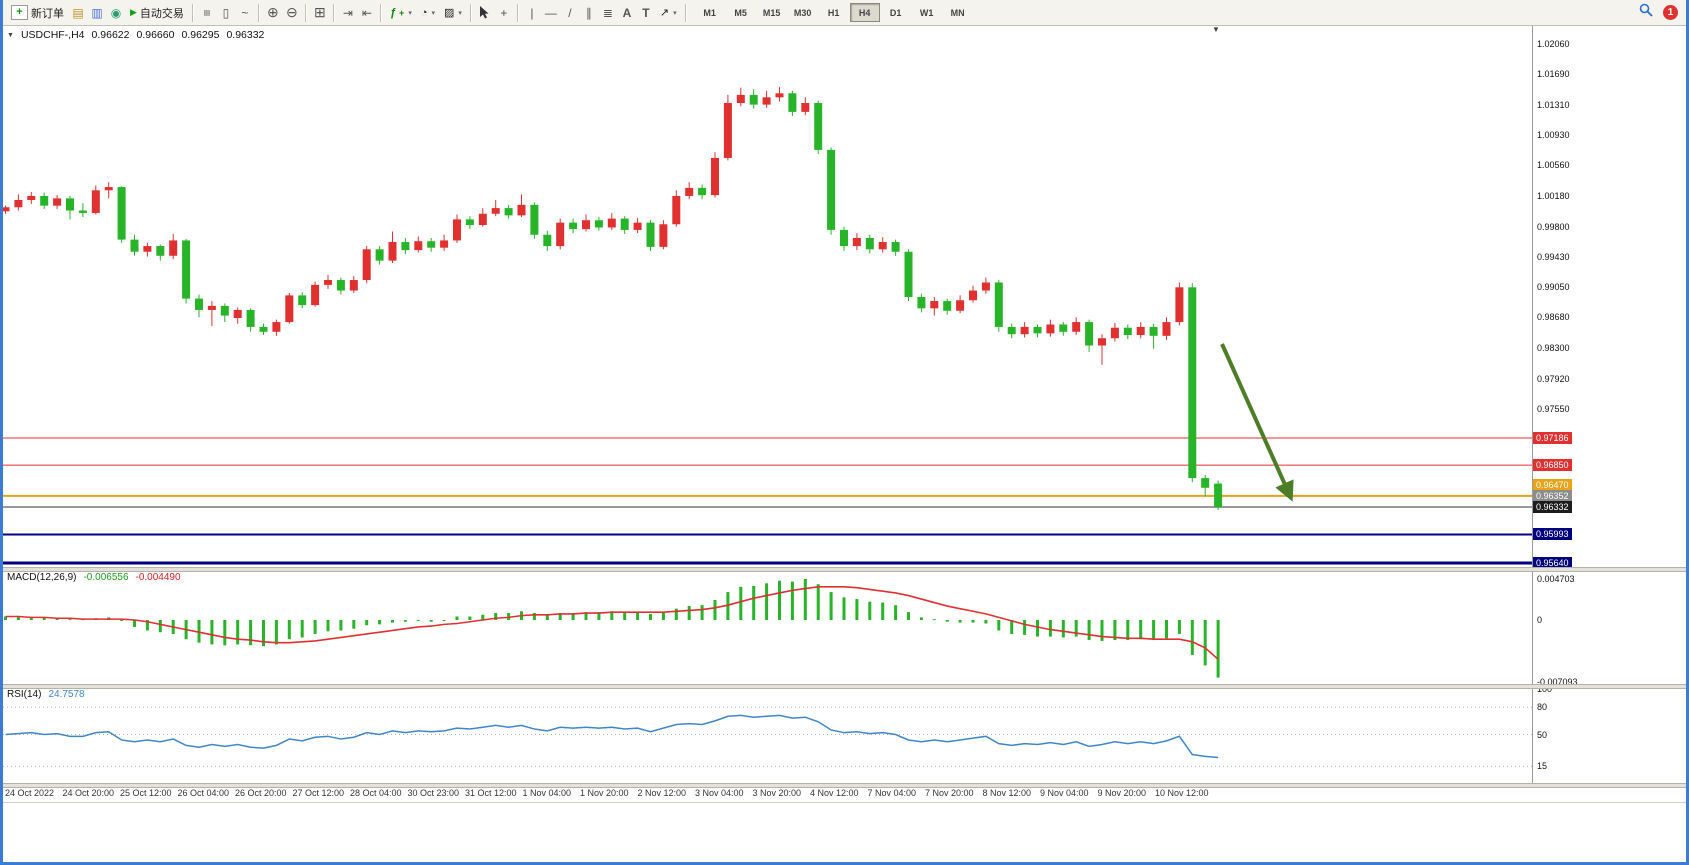 The width and height of the screenshot is (1689, 865). What do you see at coordinates (106, 577) in the screenshot?
I see `macd-value: -0.006556` at bounding box center [106, 577].